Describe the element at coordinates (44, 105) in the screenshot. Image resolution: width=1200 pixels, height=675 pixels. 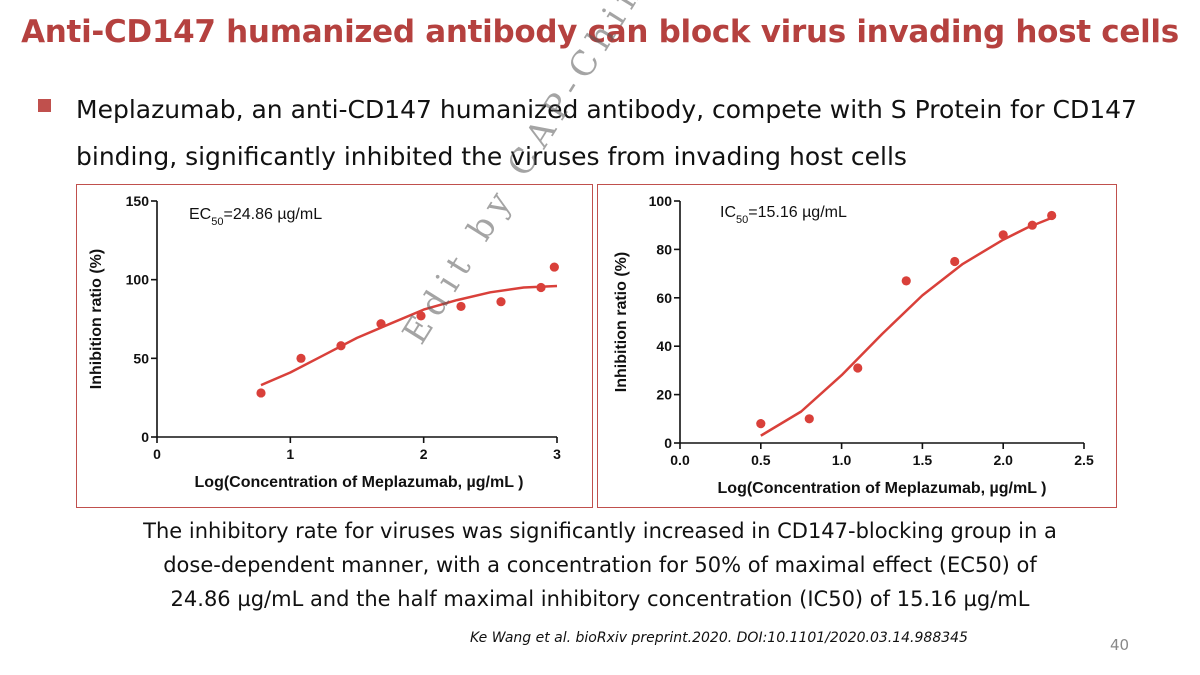
I see `bullet-square-icon` at that location.